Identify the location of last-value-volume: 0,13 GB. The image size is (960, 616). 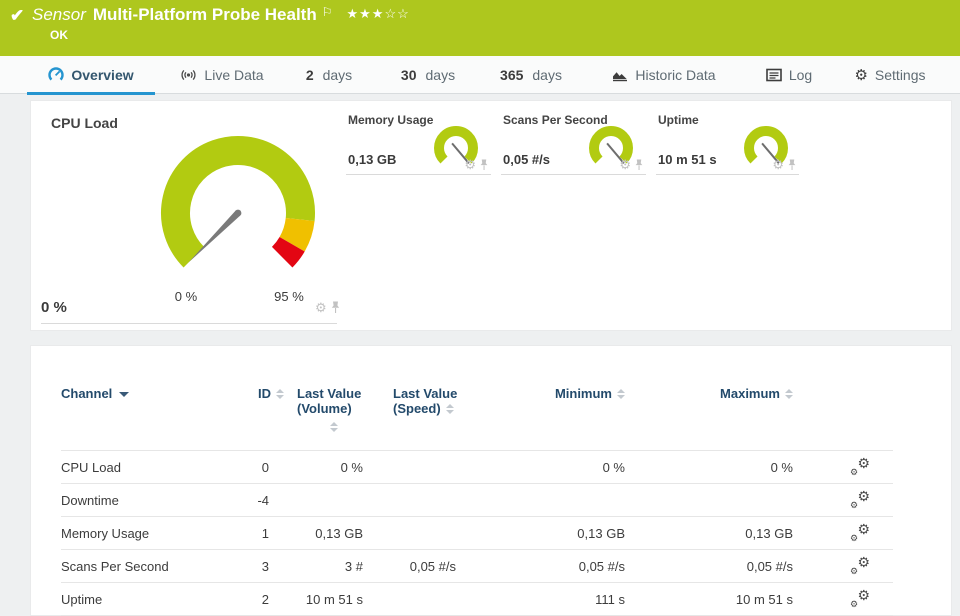
(339, 533).